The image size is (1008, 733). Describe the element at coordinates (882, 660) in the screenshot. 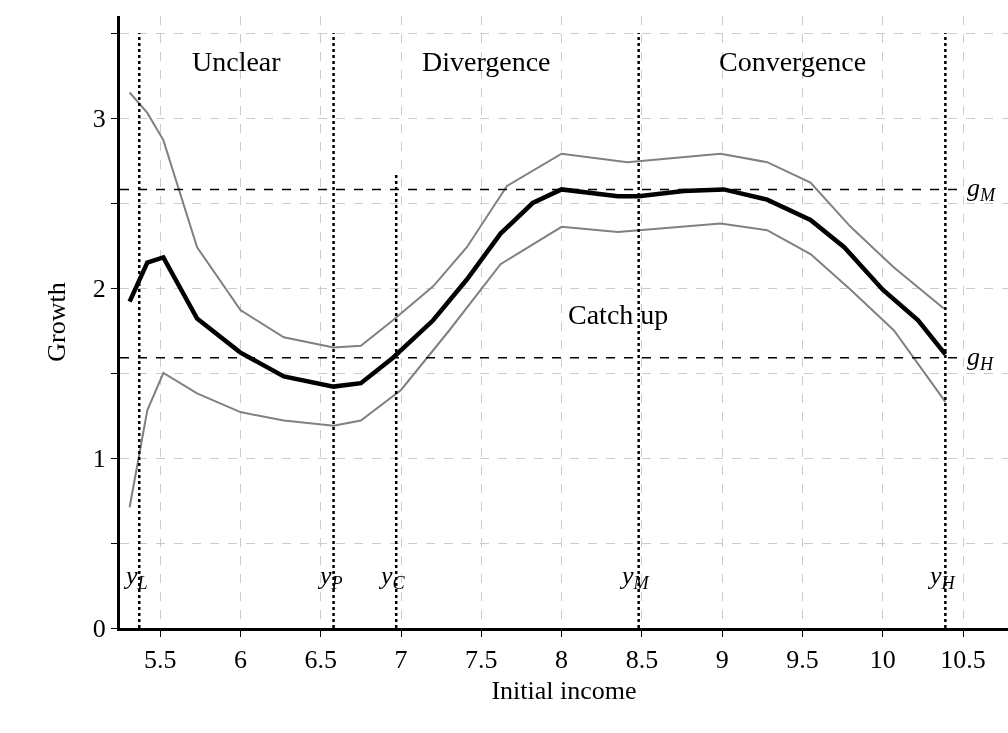

I see `x-tick-label: 10` at that location.